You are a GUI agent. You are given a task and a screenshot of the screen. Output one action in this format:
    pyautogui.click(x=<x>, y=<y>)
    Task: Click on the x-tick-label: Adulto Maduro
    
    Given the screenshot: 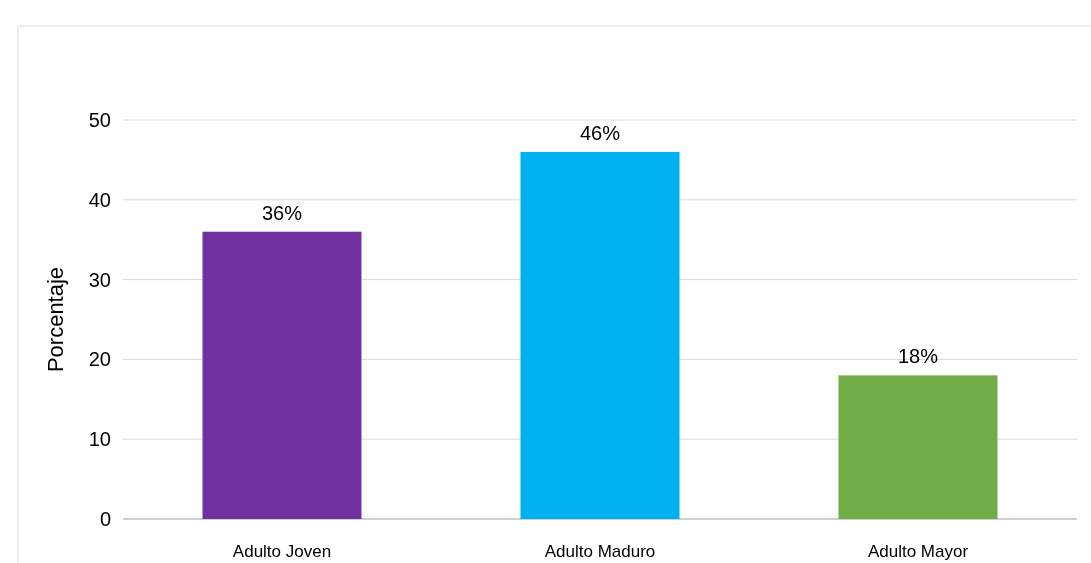 What is the action you would take?
    pyautogui.click(x=600, y=551)
    